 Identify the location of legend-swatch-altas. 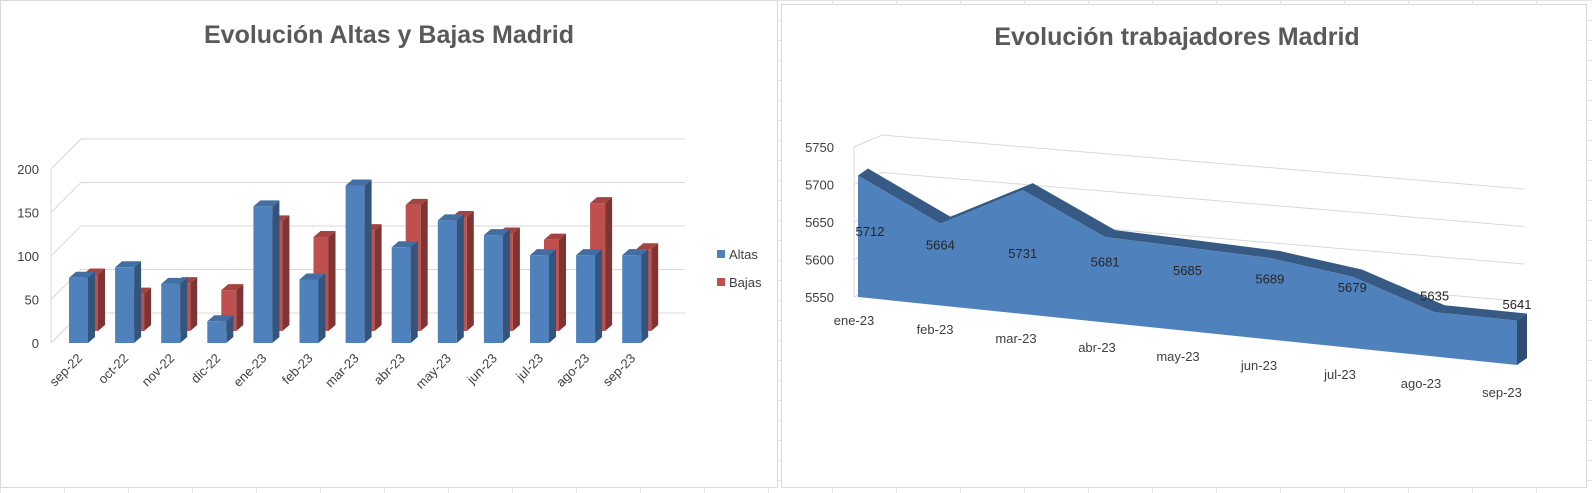
(721, 254).